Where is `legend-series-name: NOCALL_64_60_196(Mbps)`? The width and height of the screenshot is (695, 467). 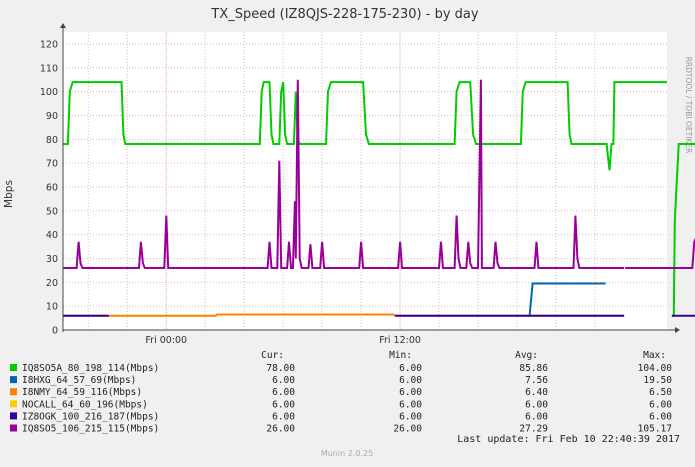
legend-series-name: NOCALL_64_60_196(Mbps) is located at coordinates (85, 404).